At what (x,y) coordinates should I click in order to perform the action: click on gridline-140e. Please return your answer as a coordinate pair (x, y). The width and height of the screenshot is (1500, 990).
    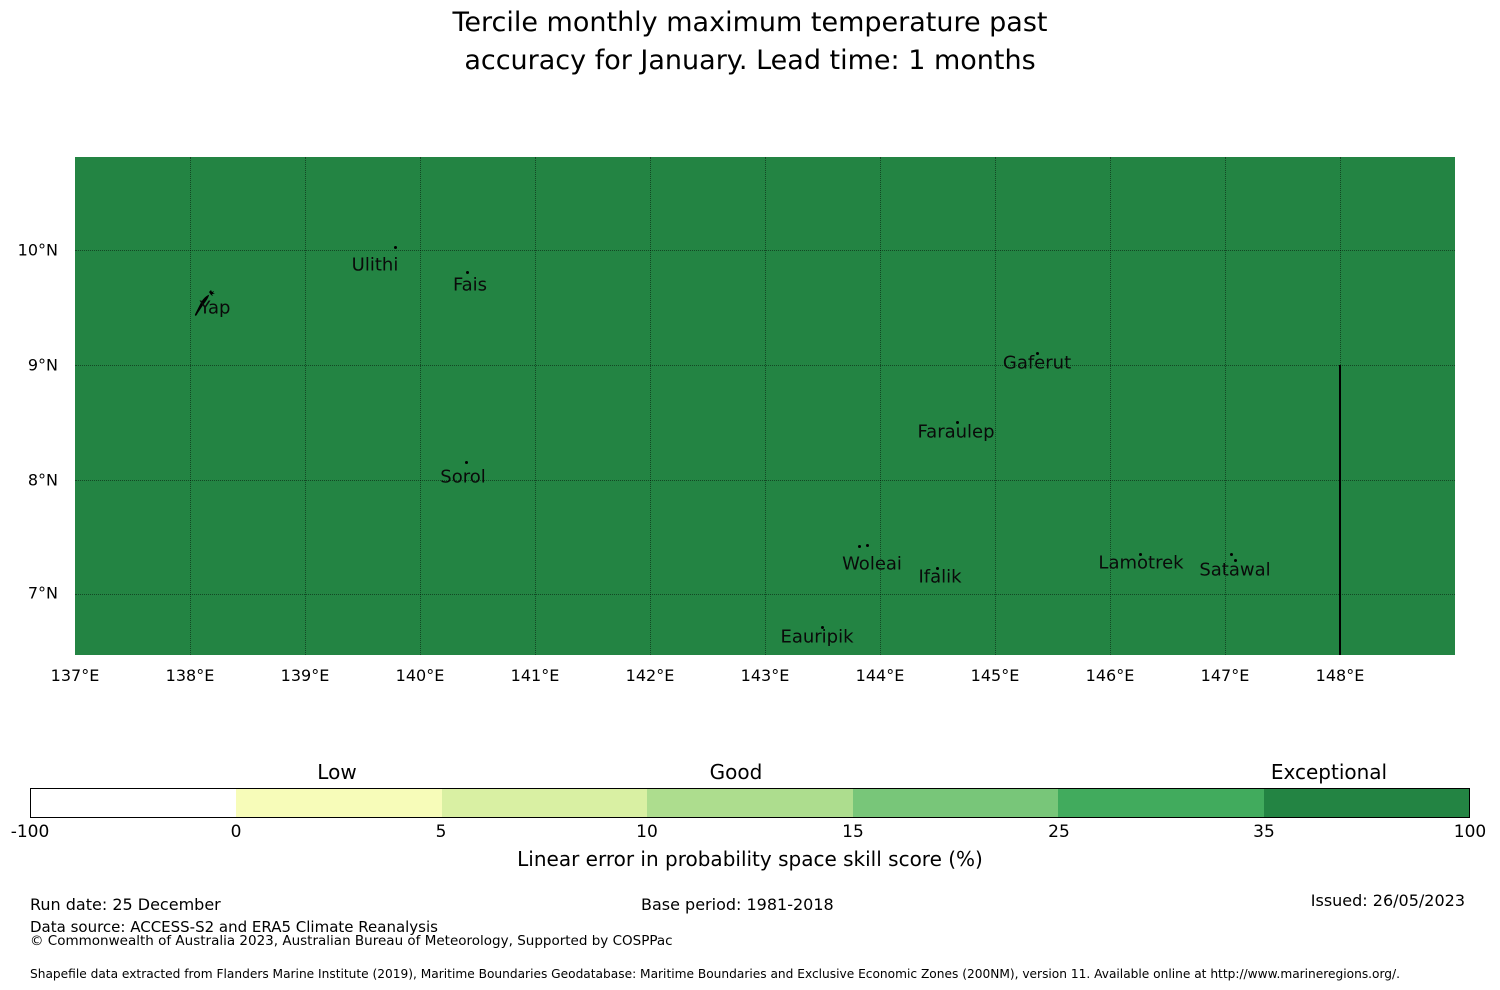
    Looking at the image, I should click on (420, 406).